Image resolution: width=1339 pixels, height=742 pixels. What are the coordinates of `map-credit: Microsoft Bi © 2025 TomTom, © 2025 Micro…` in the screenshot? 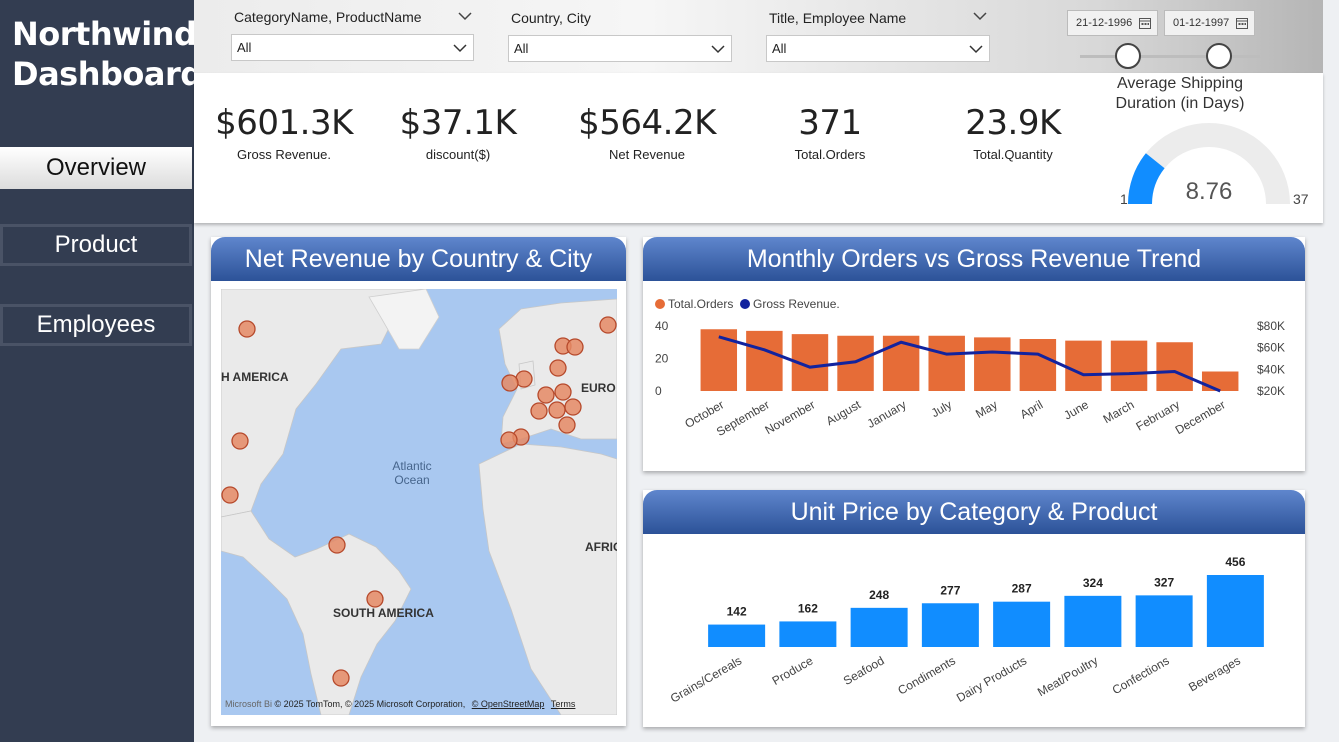 It's located at (400, 704).